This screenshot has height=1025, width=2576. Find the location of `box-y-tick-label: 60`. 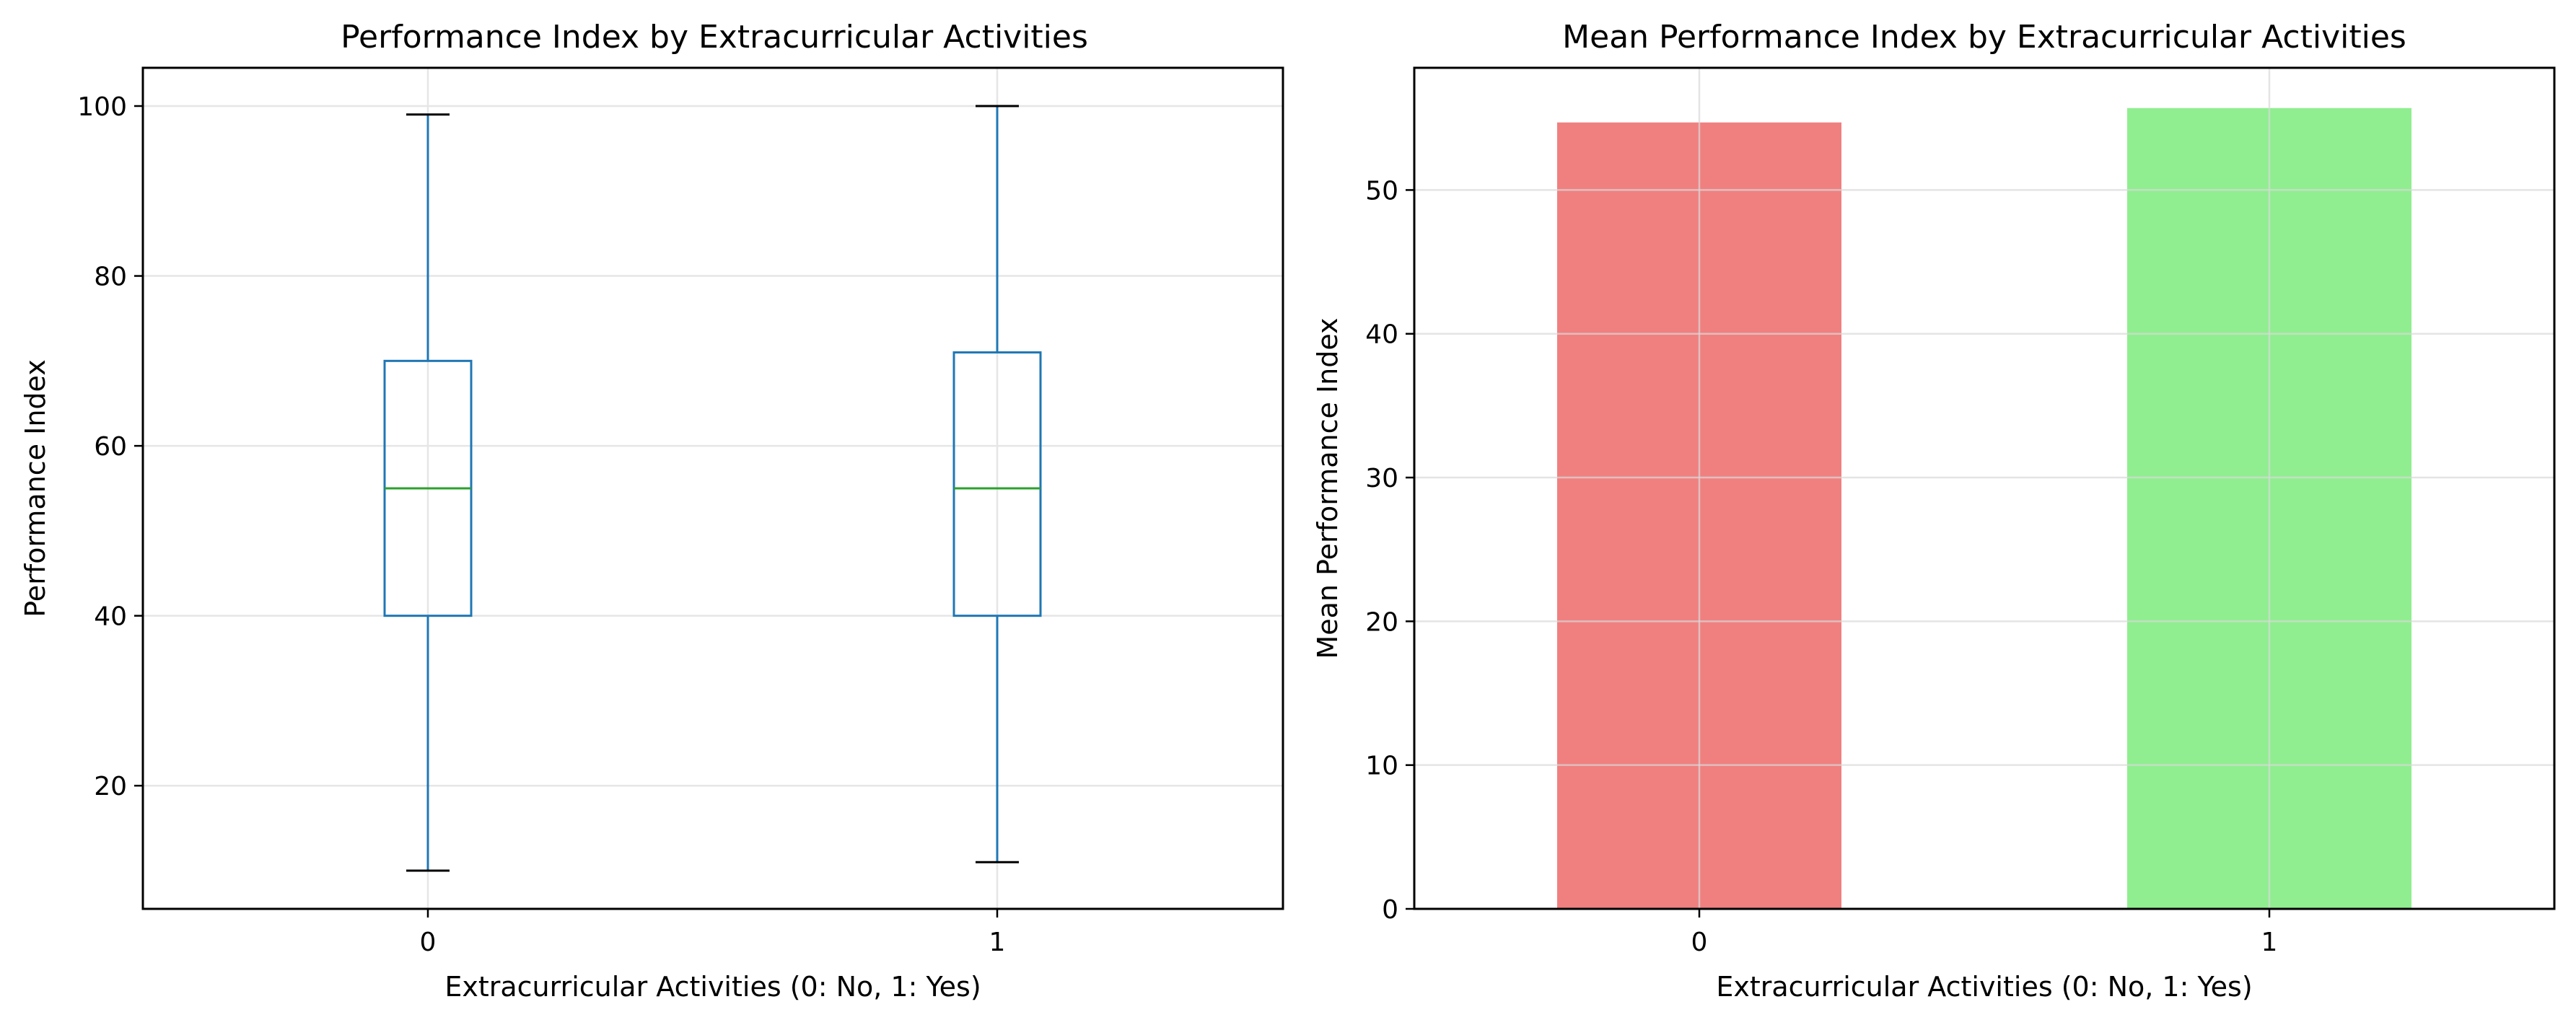

box-y-tick-label: 60 is located at coordinates (110, 447).